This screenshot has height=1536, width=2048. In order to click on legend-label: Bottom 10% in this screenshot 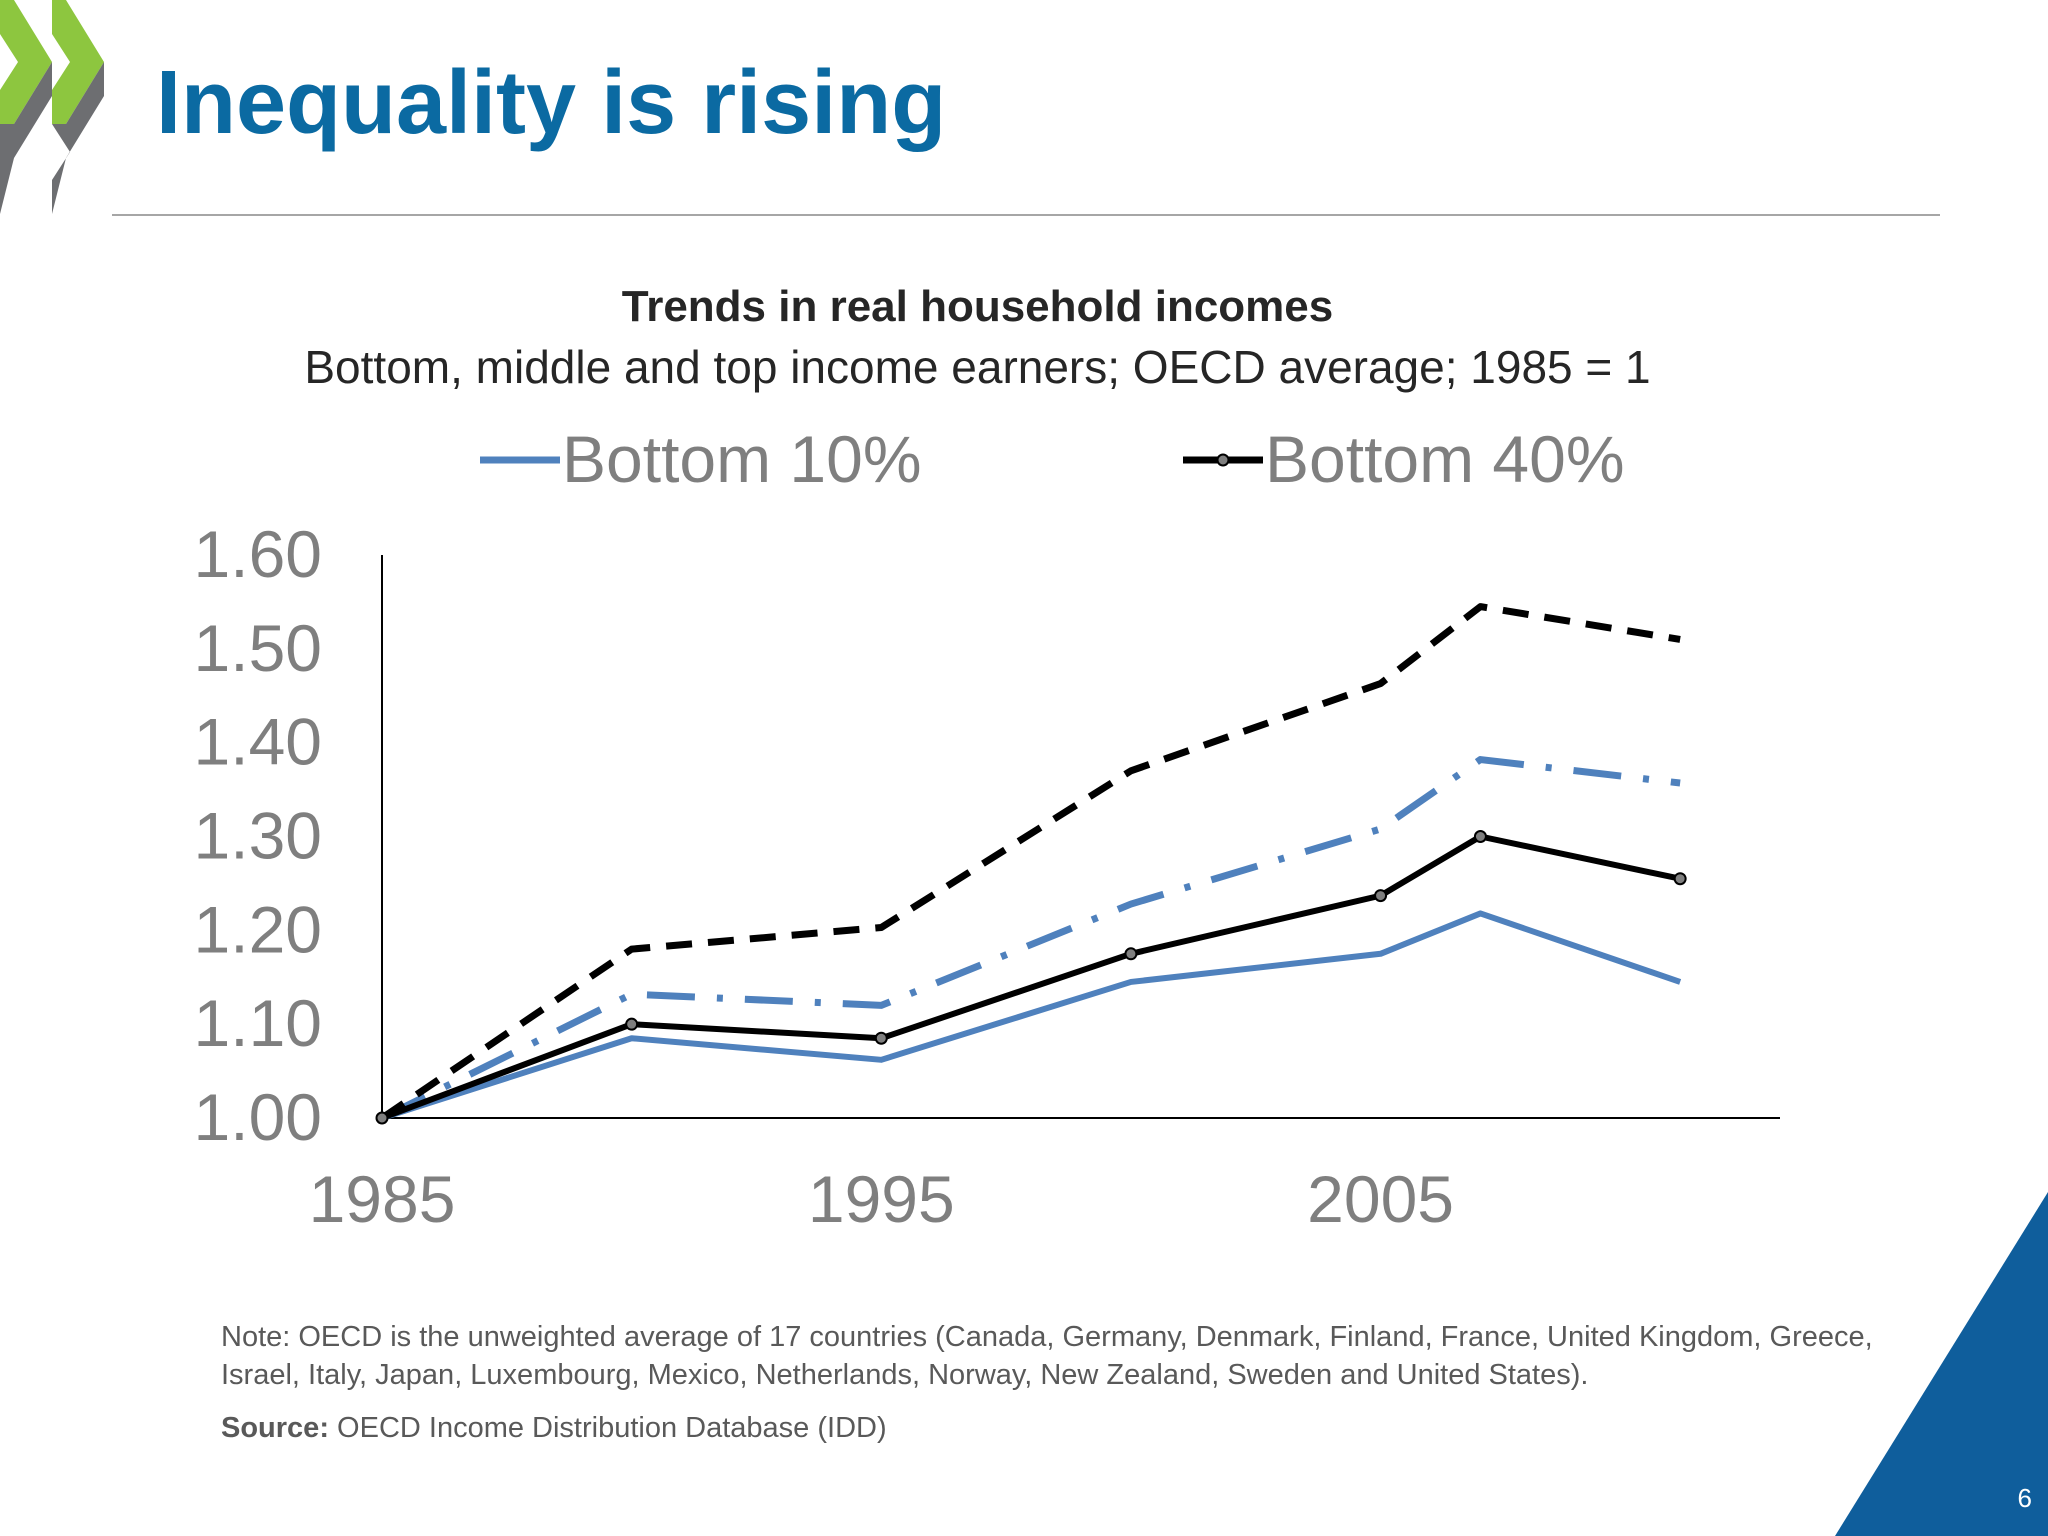, I will do `click(742, 459)`.